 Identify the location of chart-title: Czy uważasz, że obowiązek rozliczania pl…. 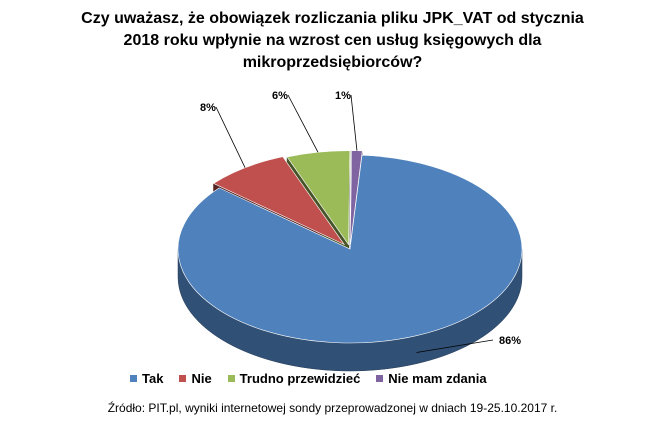
(332, 41).